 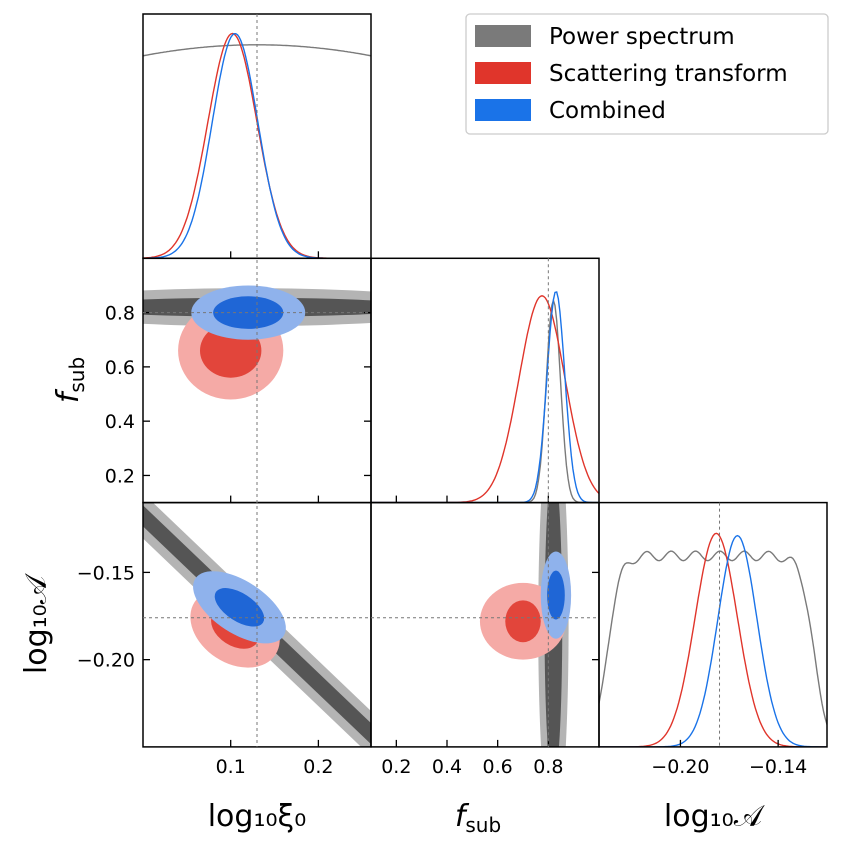 What do you see at coordinates (447, 767) in the screenshot?
I see `xtick-label-fsub-1: 0.4` at bounding box center [447, 767].